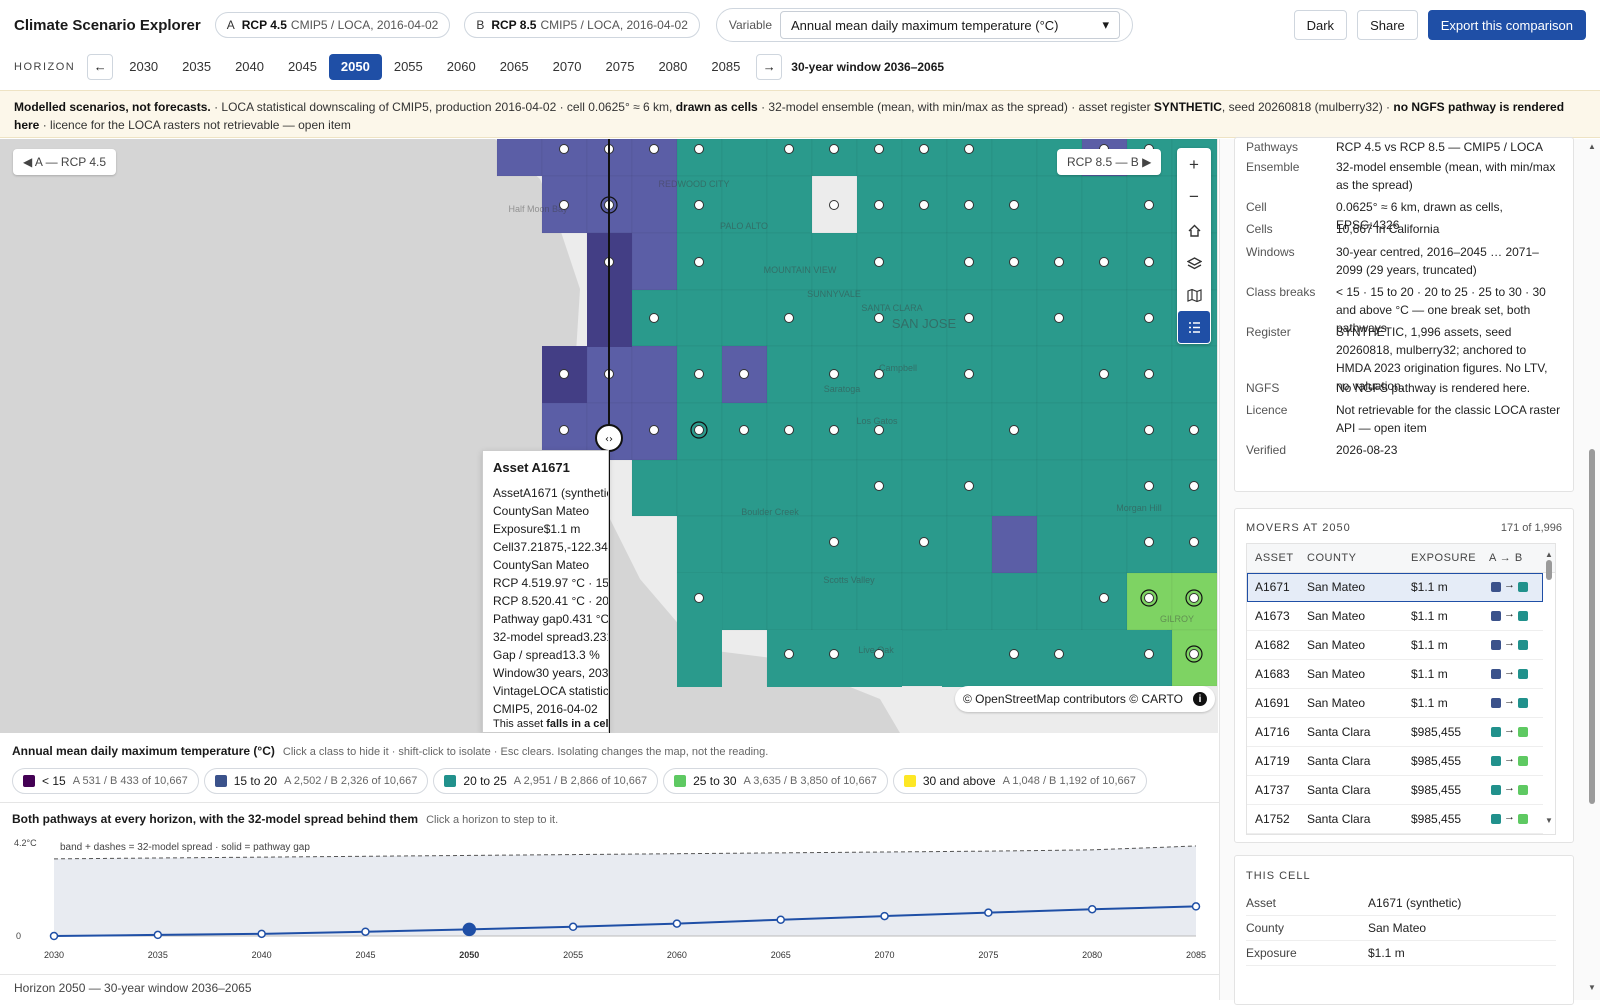 The width and height of the screenshot is (1600, 1005). Describe the element at coordinates (54, 936) in the screenshot. I see `chart-point-2030` at that location.